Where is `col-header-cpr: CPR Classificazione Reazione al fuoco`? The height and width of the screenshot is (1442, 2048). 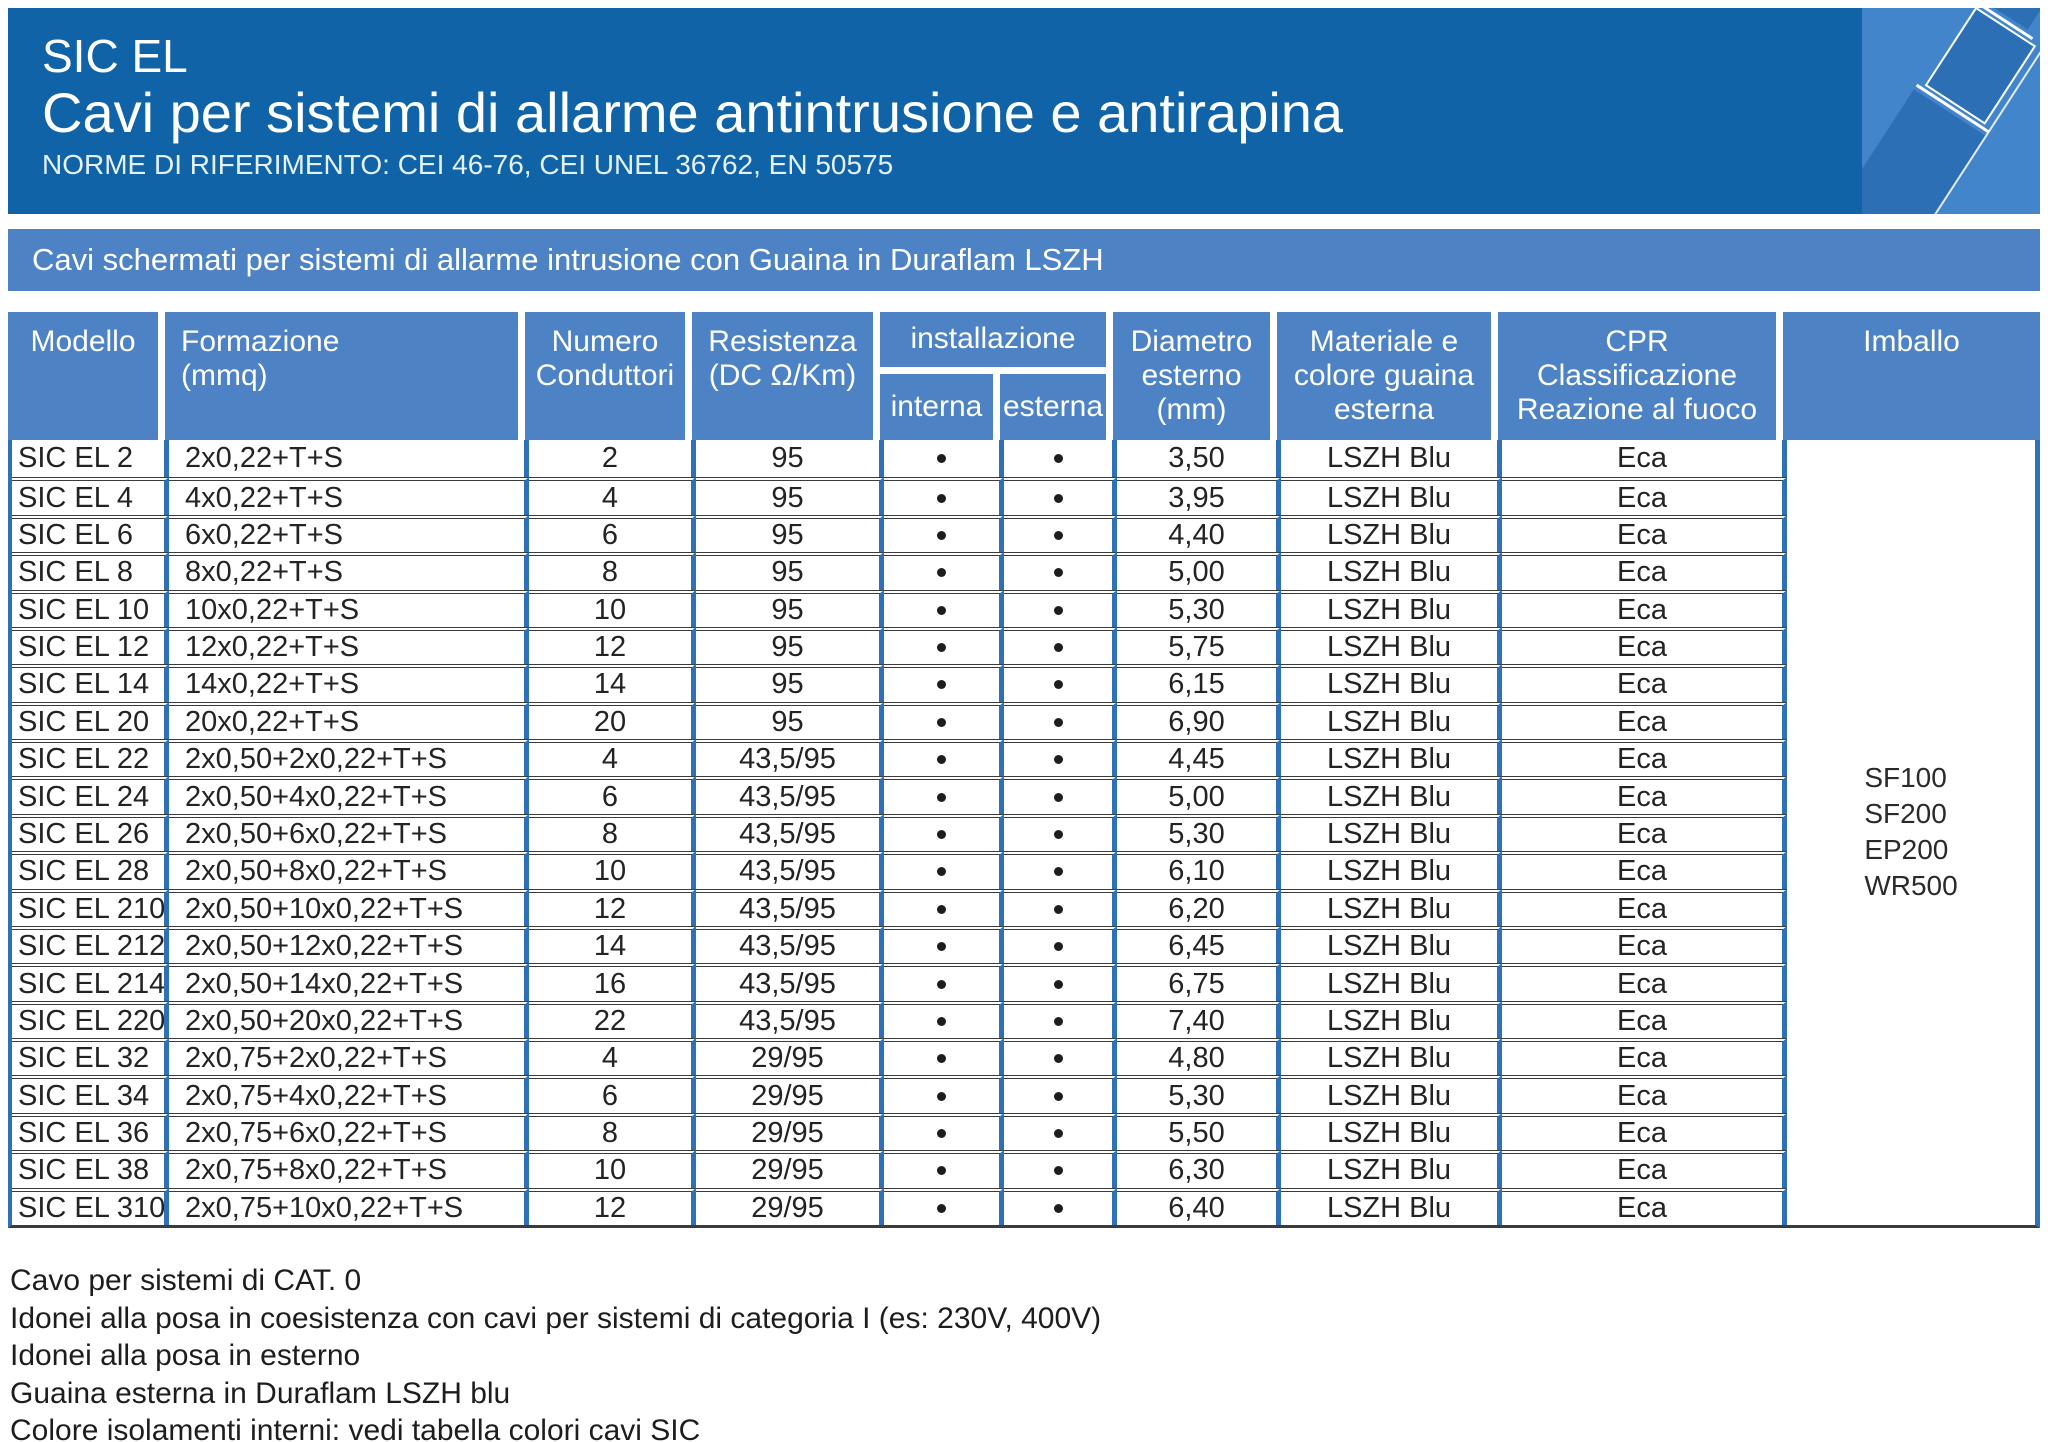 col-header-cpr: CPR Classificazione Reazione al fuoco is located at coordinates (1640, 376).